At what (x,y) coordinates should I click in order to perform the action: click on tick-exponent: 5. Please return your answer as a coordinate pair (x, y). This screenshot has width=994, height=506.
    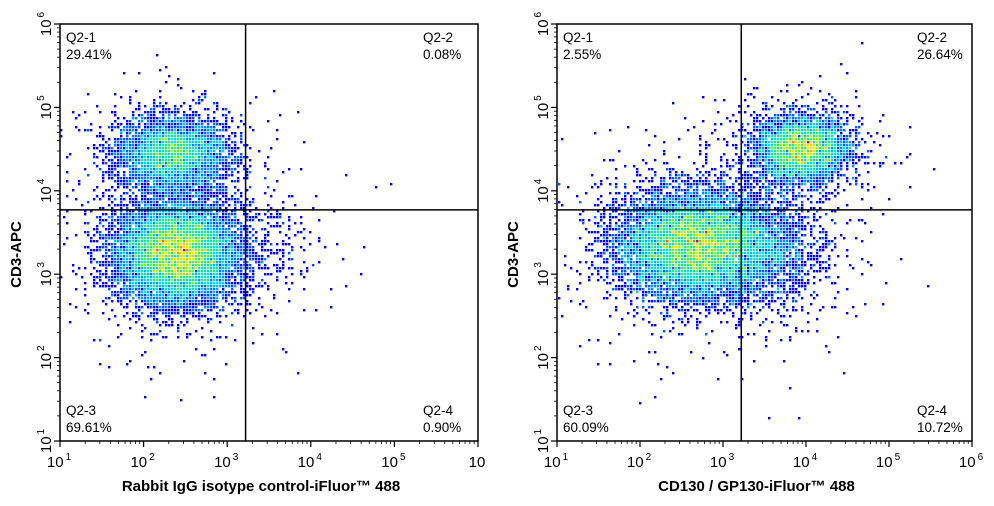
    Looking at the image, I should click on (403, 457).